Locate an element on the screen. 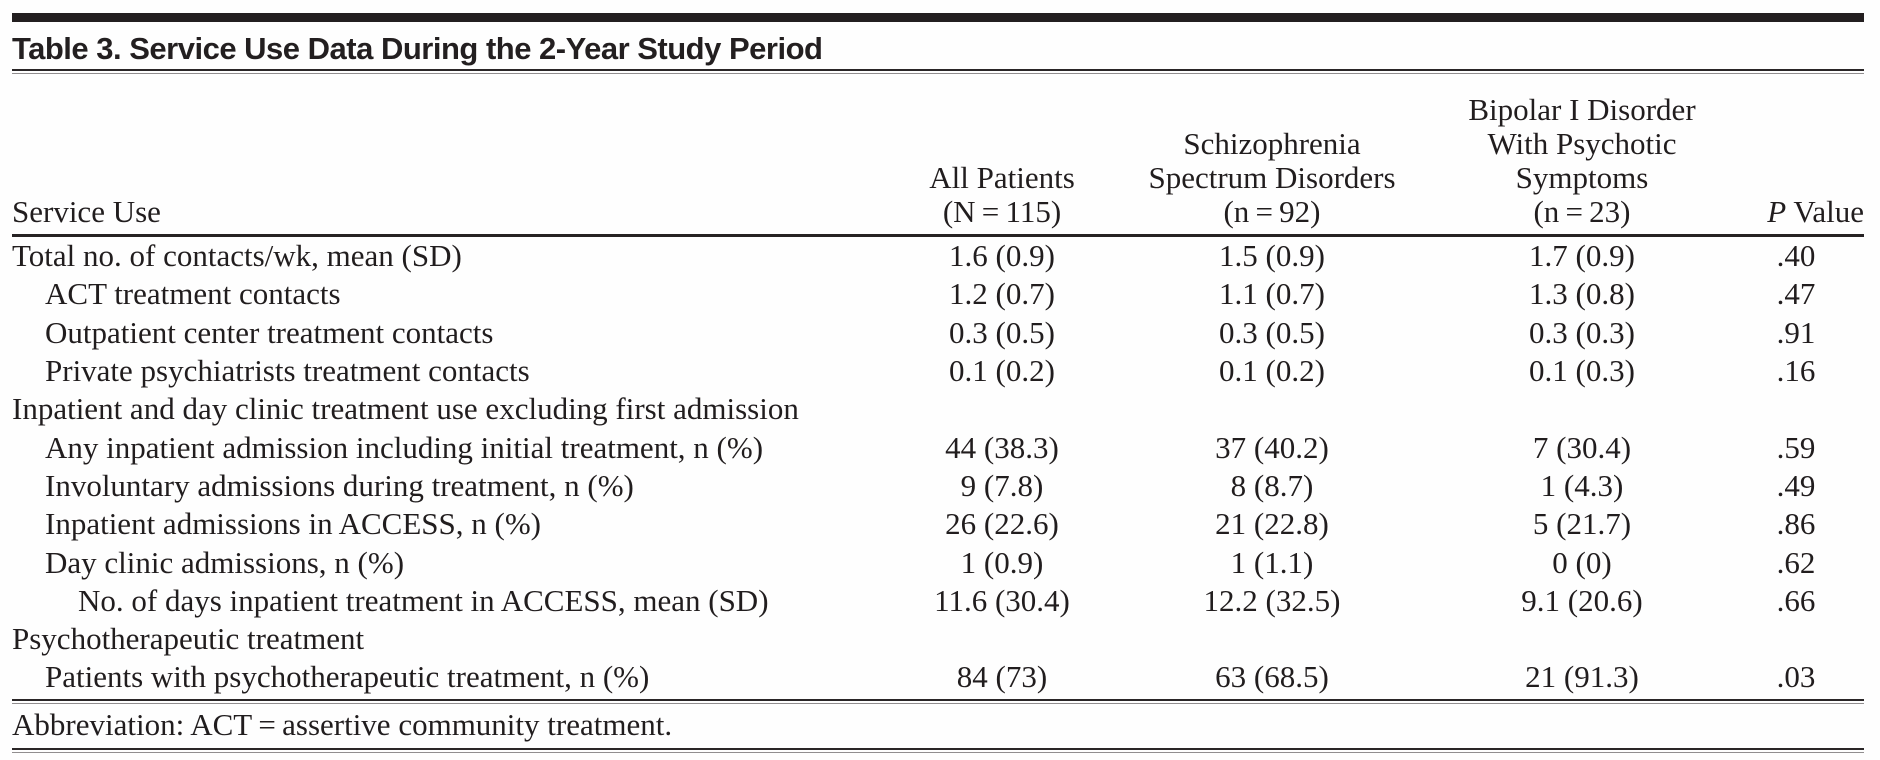  body-bottom-rule is located at coordinates (938, 701).